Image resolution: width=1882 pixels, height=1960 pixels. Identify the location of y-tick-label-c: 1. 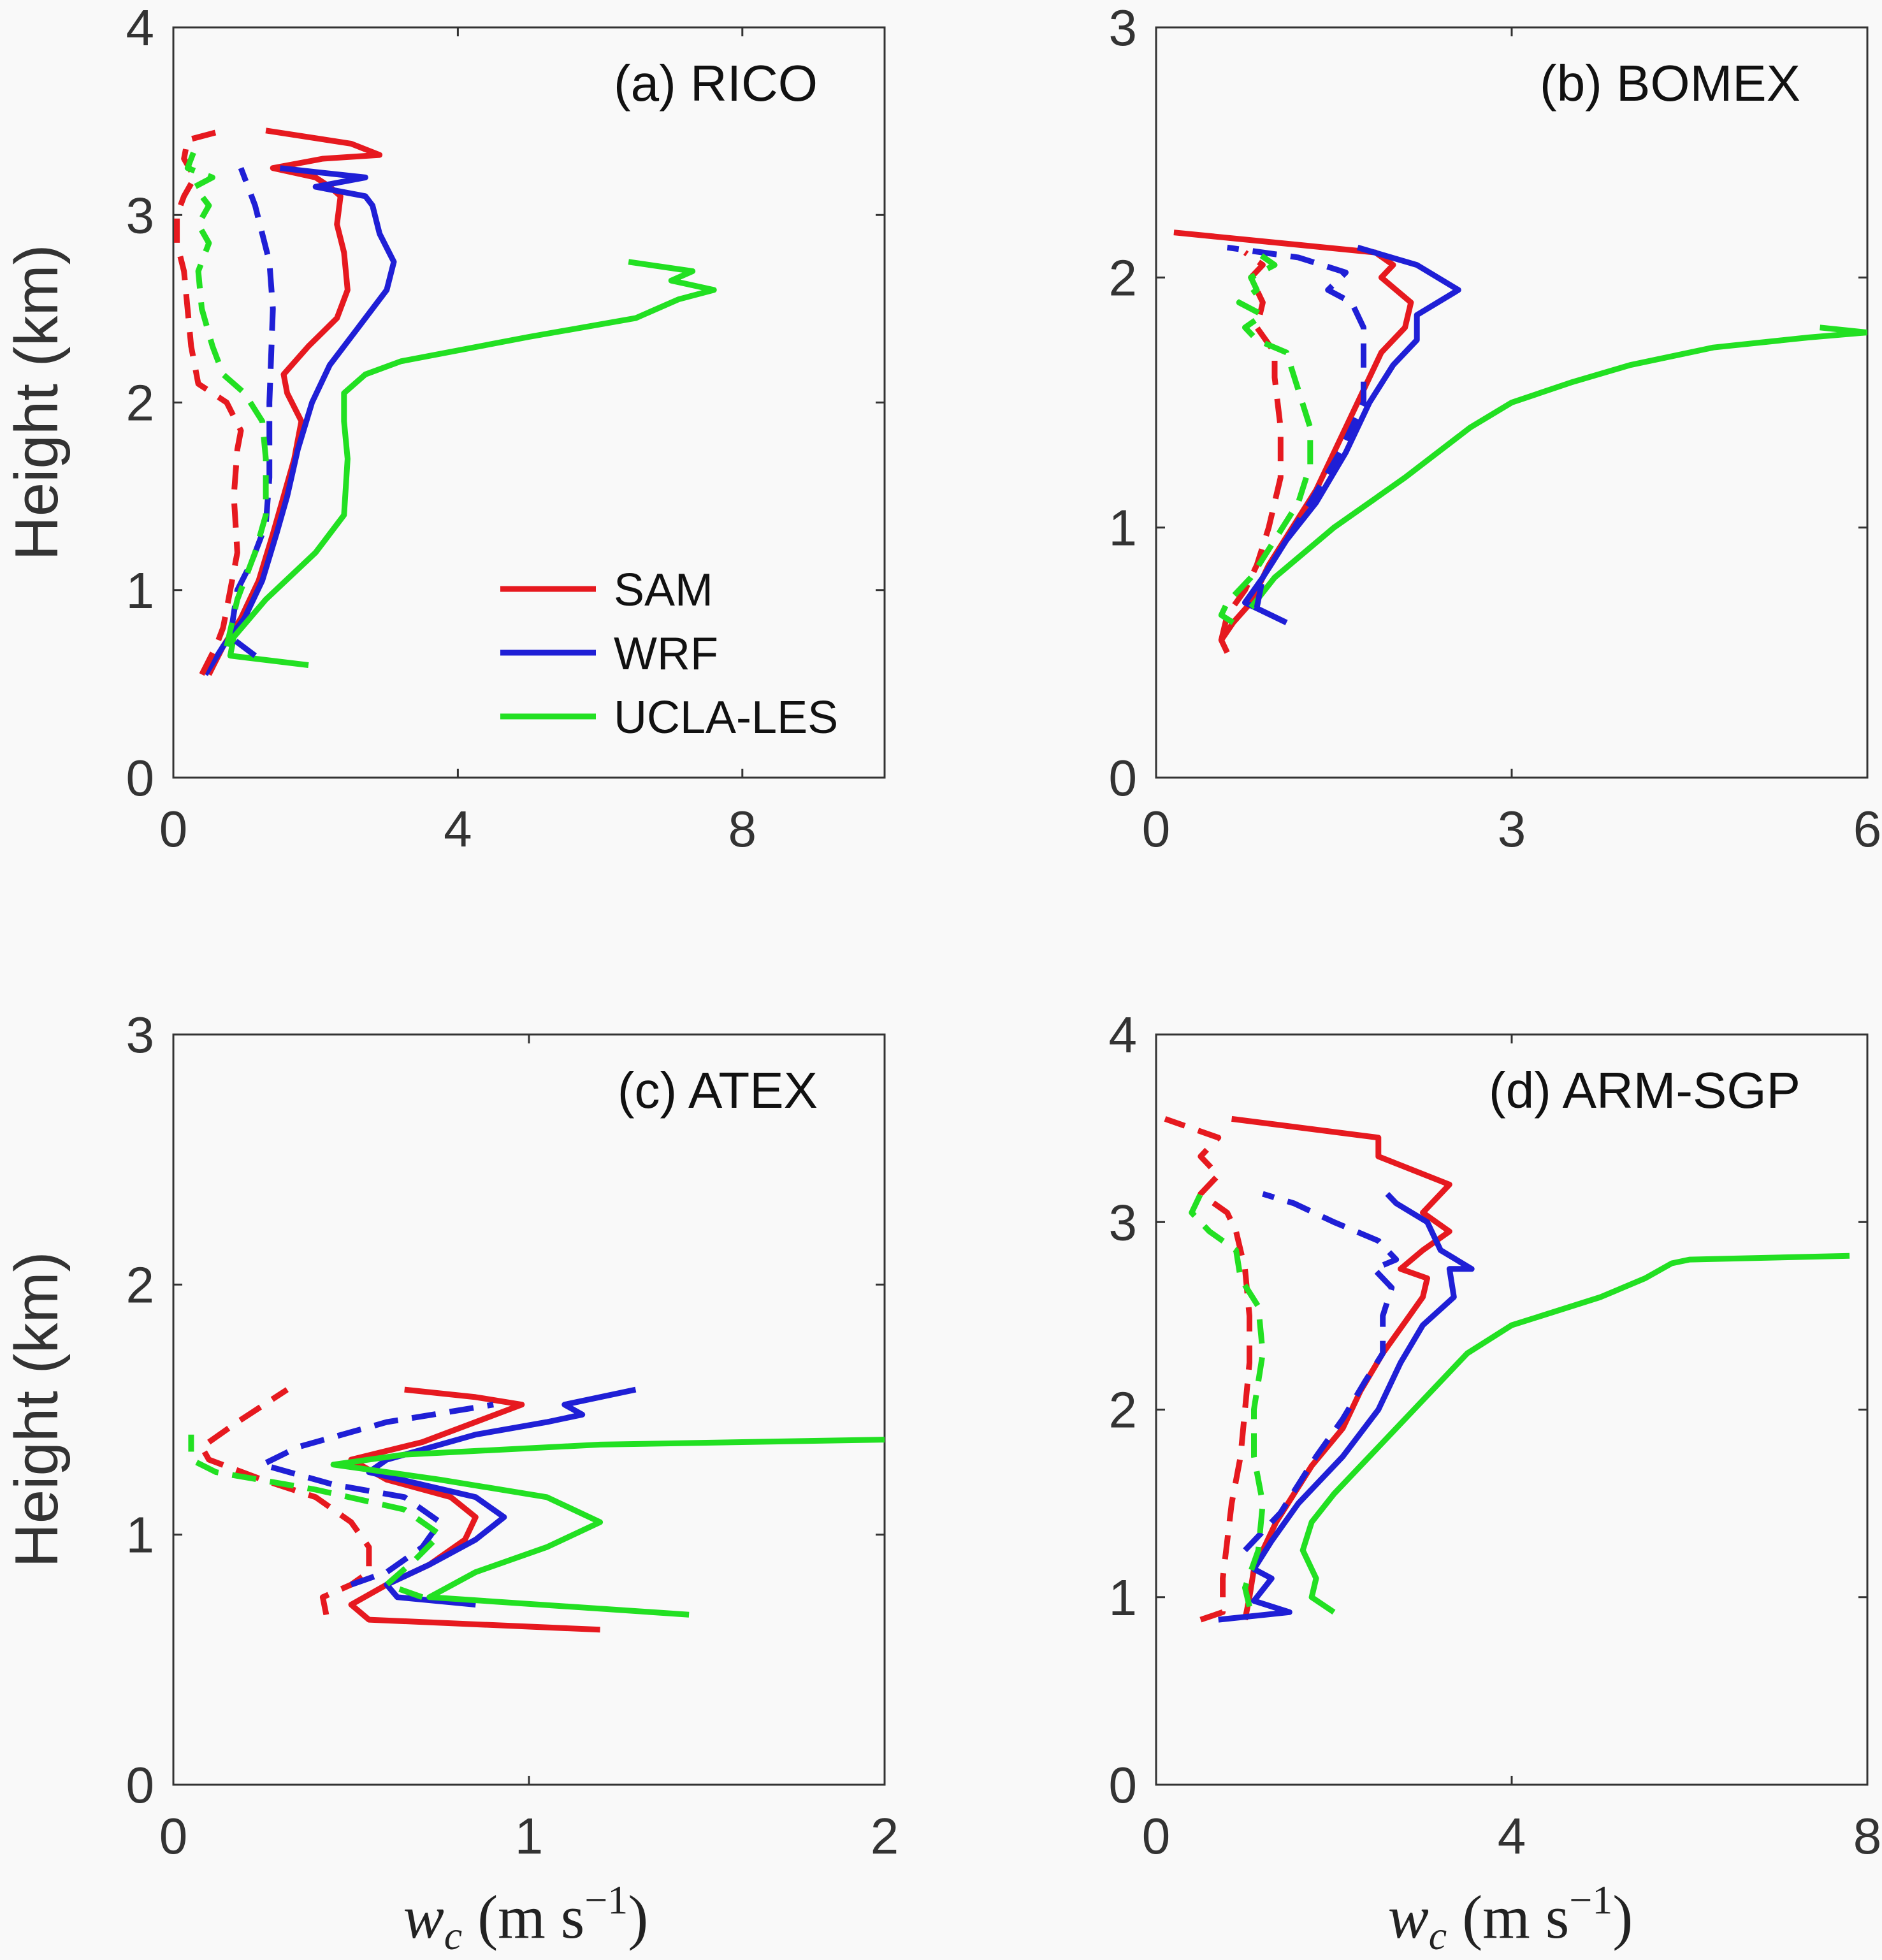
(140, 1536).